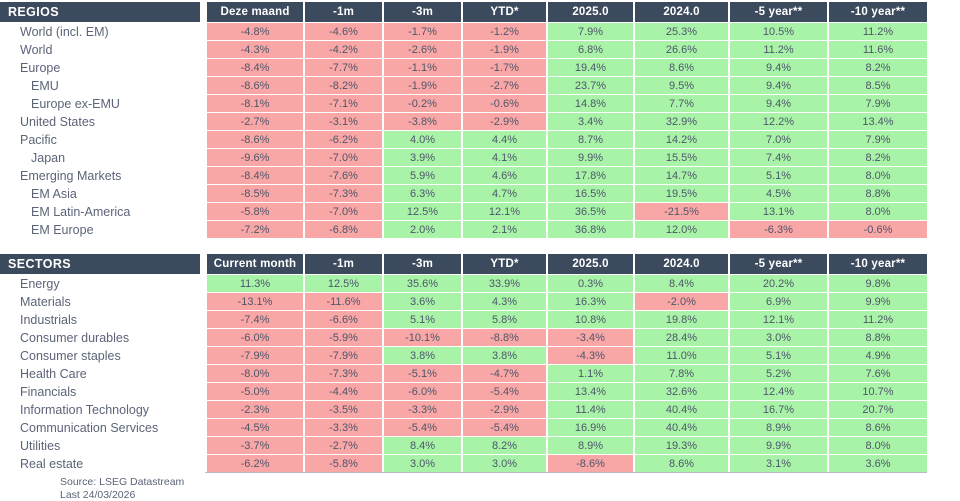 The width and height of the screenshot is (960, 501). What do you see at coordinates (504, 264) in the screenshot?
I see `column-header: YTD*` at bounding box center [504, 264].